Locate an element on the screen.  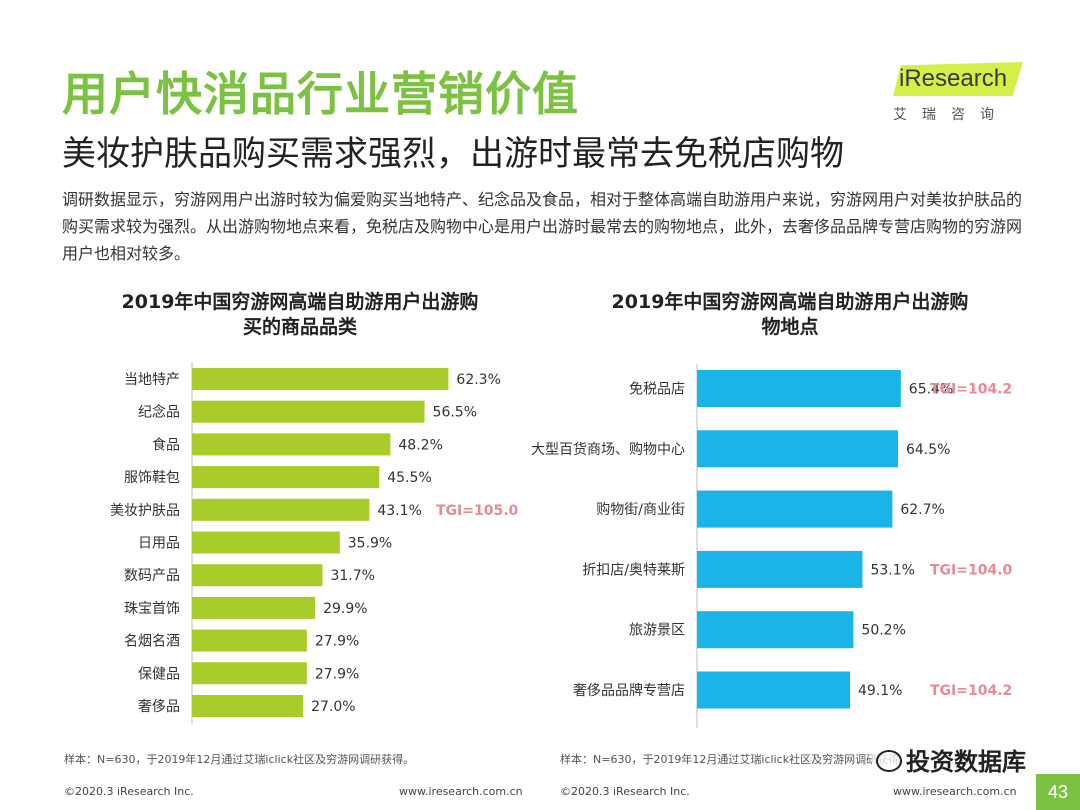
iresearch-logo: iResearch 艾瑞咨询 is located at coordinates (963, 93).